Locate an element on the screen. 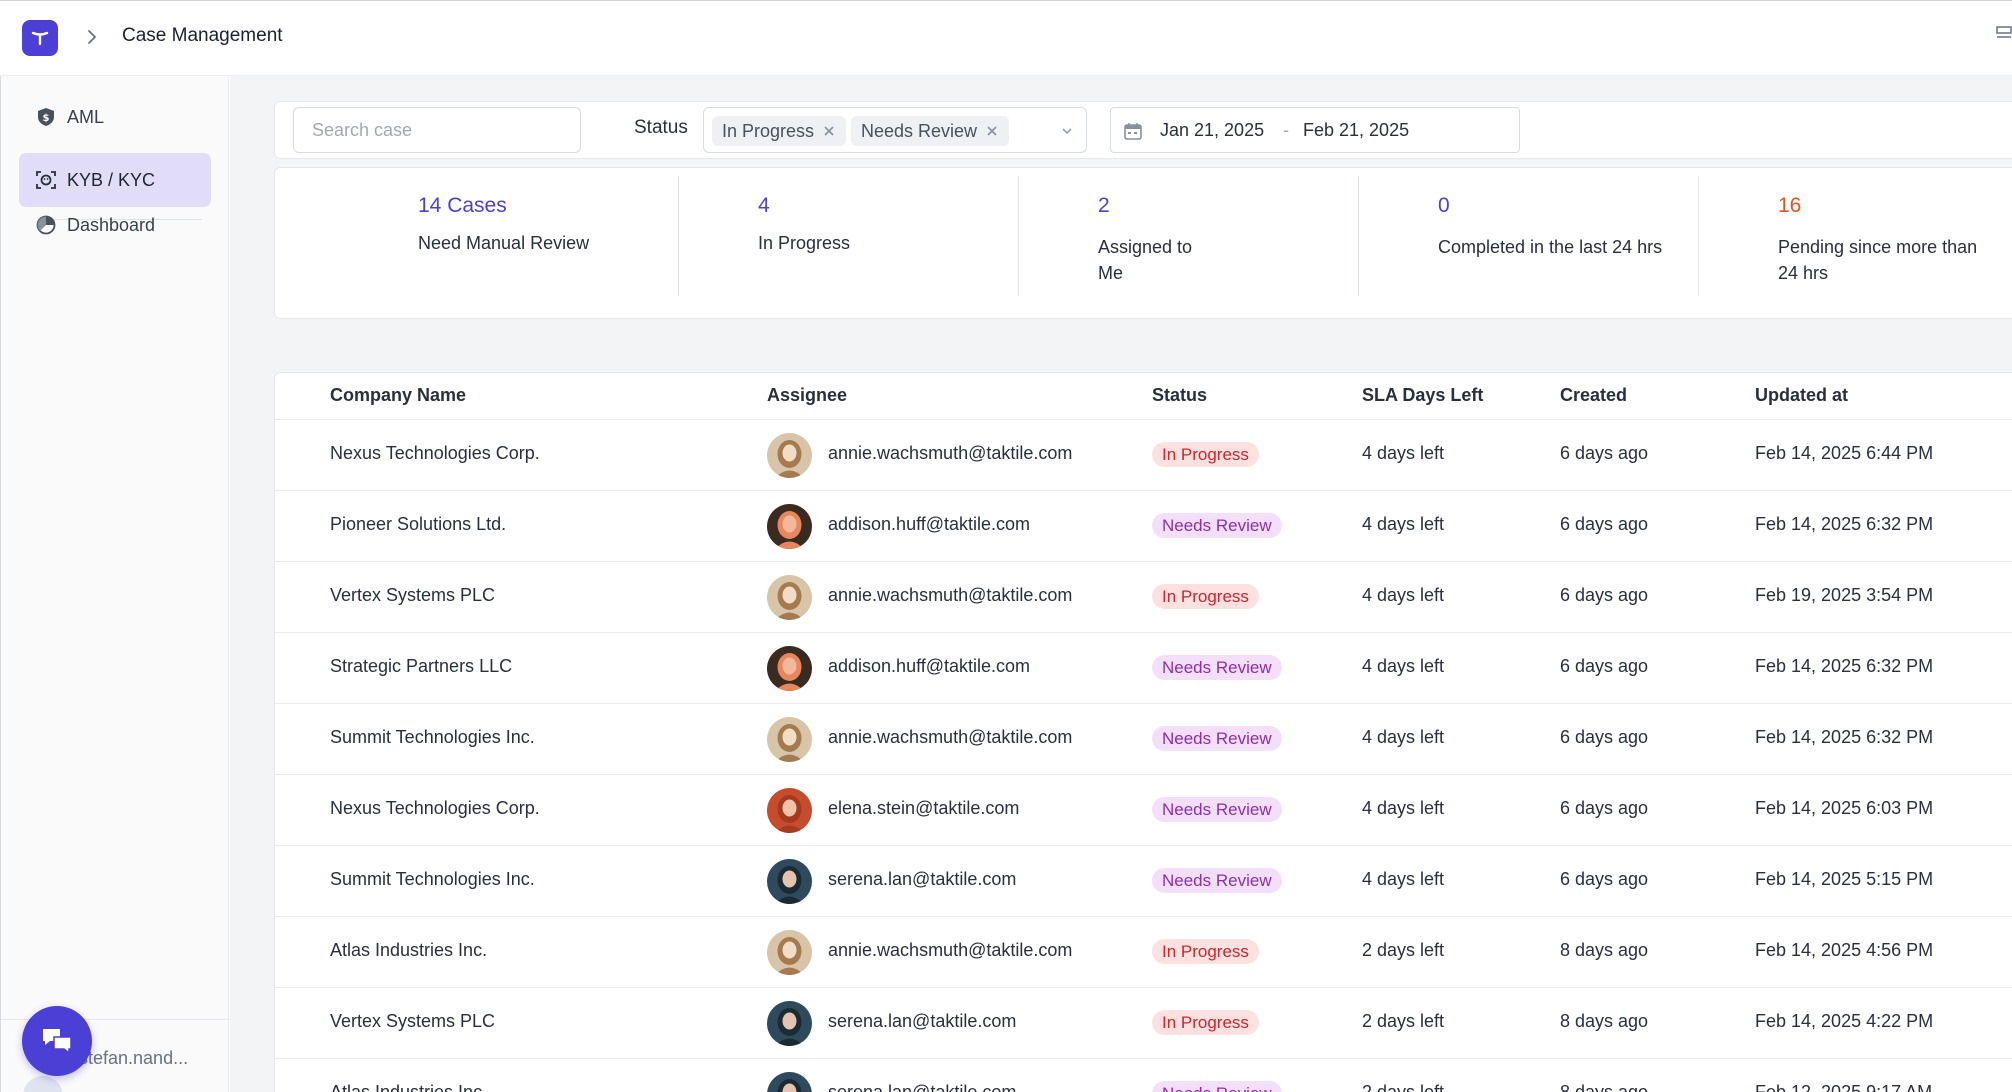  company-name: Vertex Systems PLC is located at coordinates (413, 595).